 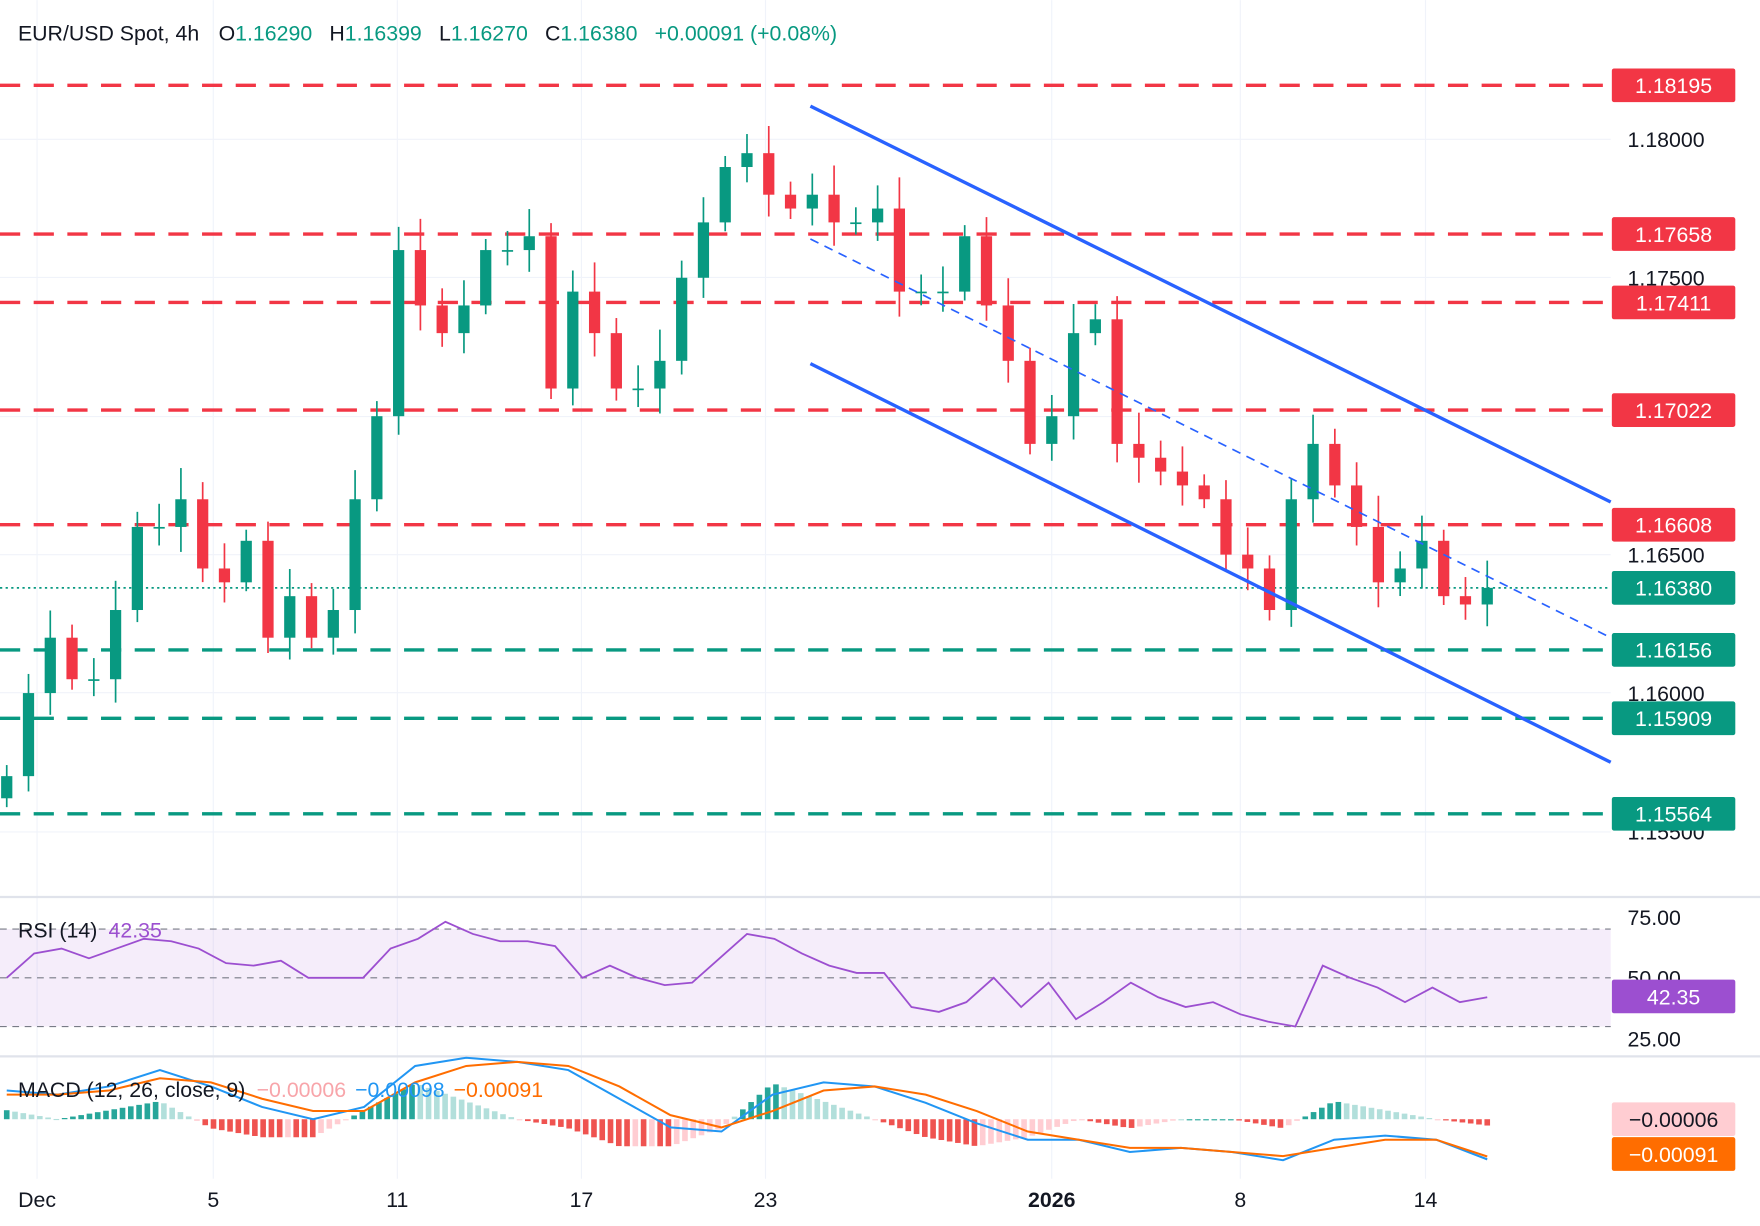 I want to click on time-tick-label: 11, so click(x=397, y=1200).